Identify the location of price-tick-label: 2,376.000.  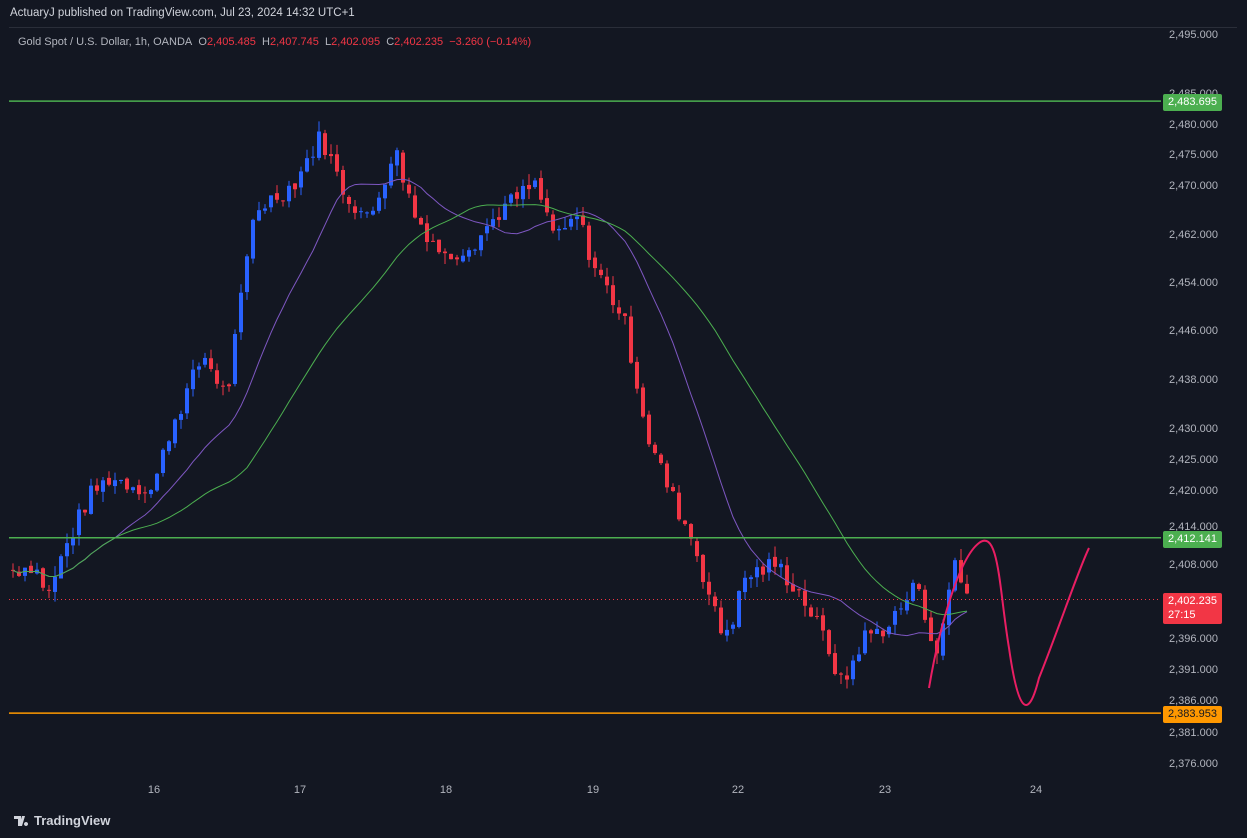
(1193, 764).